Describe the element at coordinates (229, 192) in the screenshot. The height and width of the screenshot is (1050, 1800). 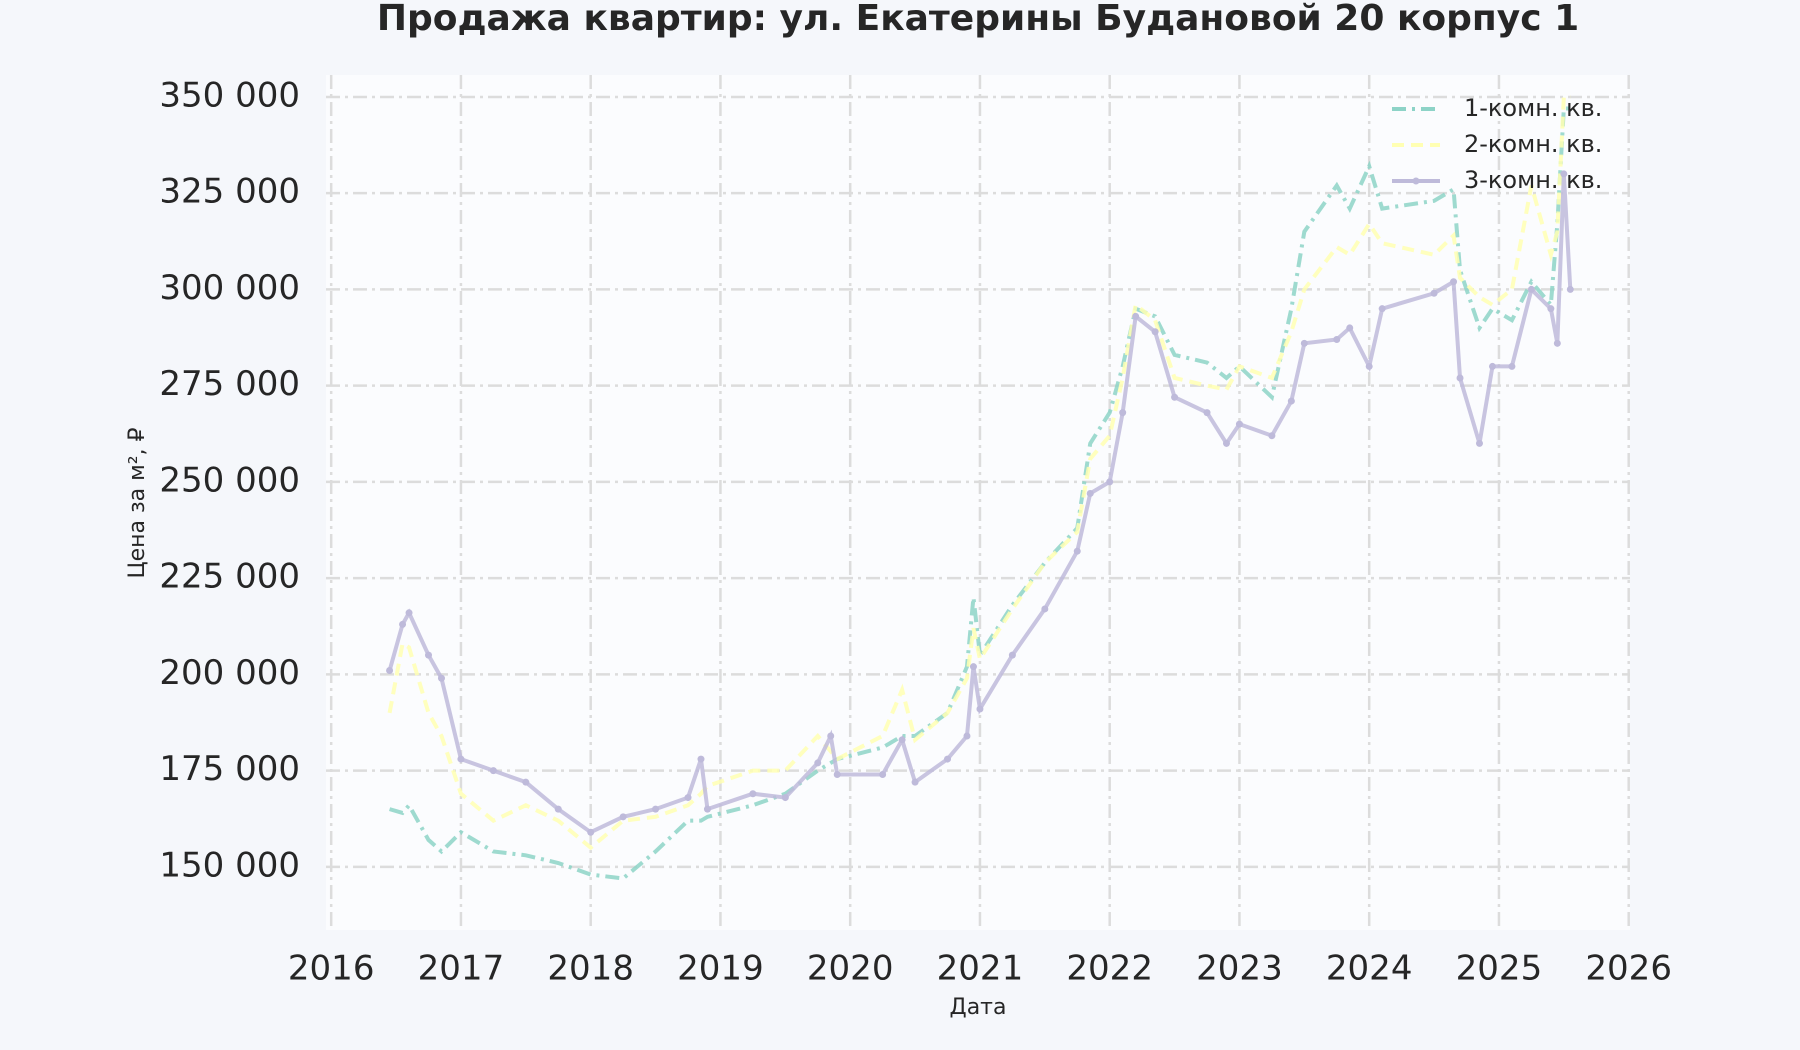
I see `y-tick-label: 325 000` at that location.